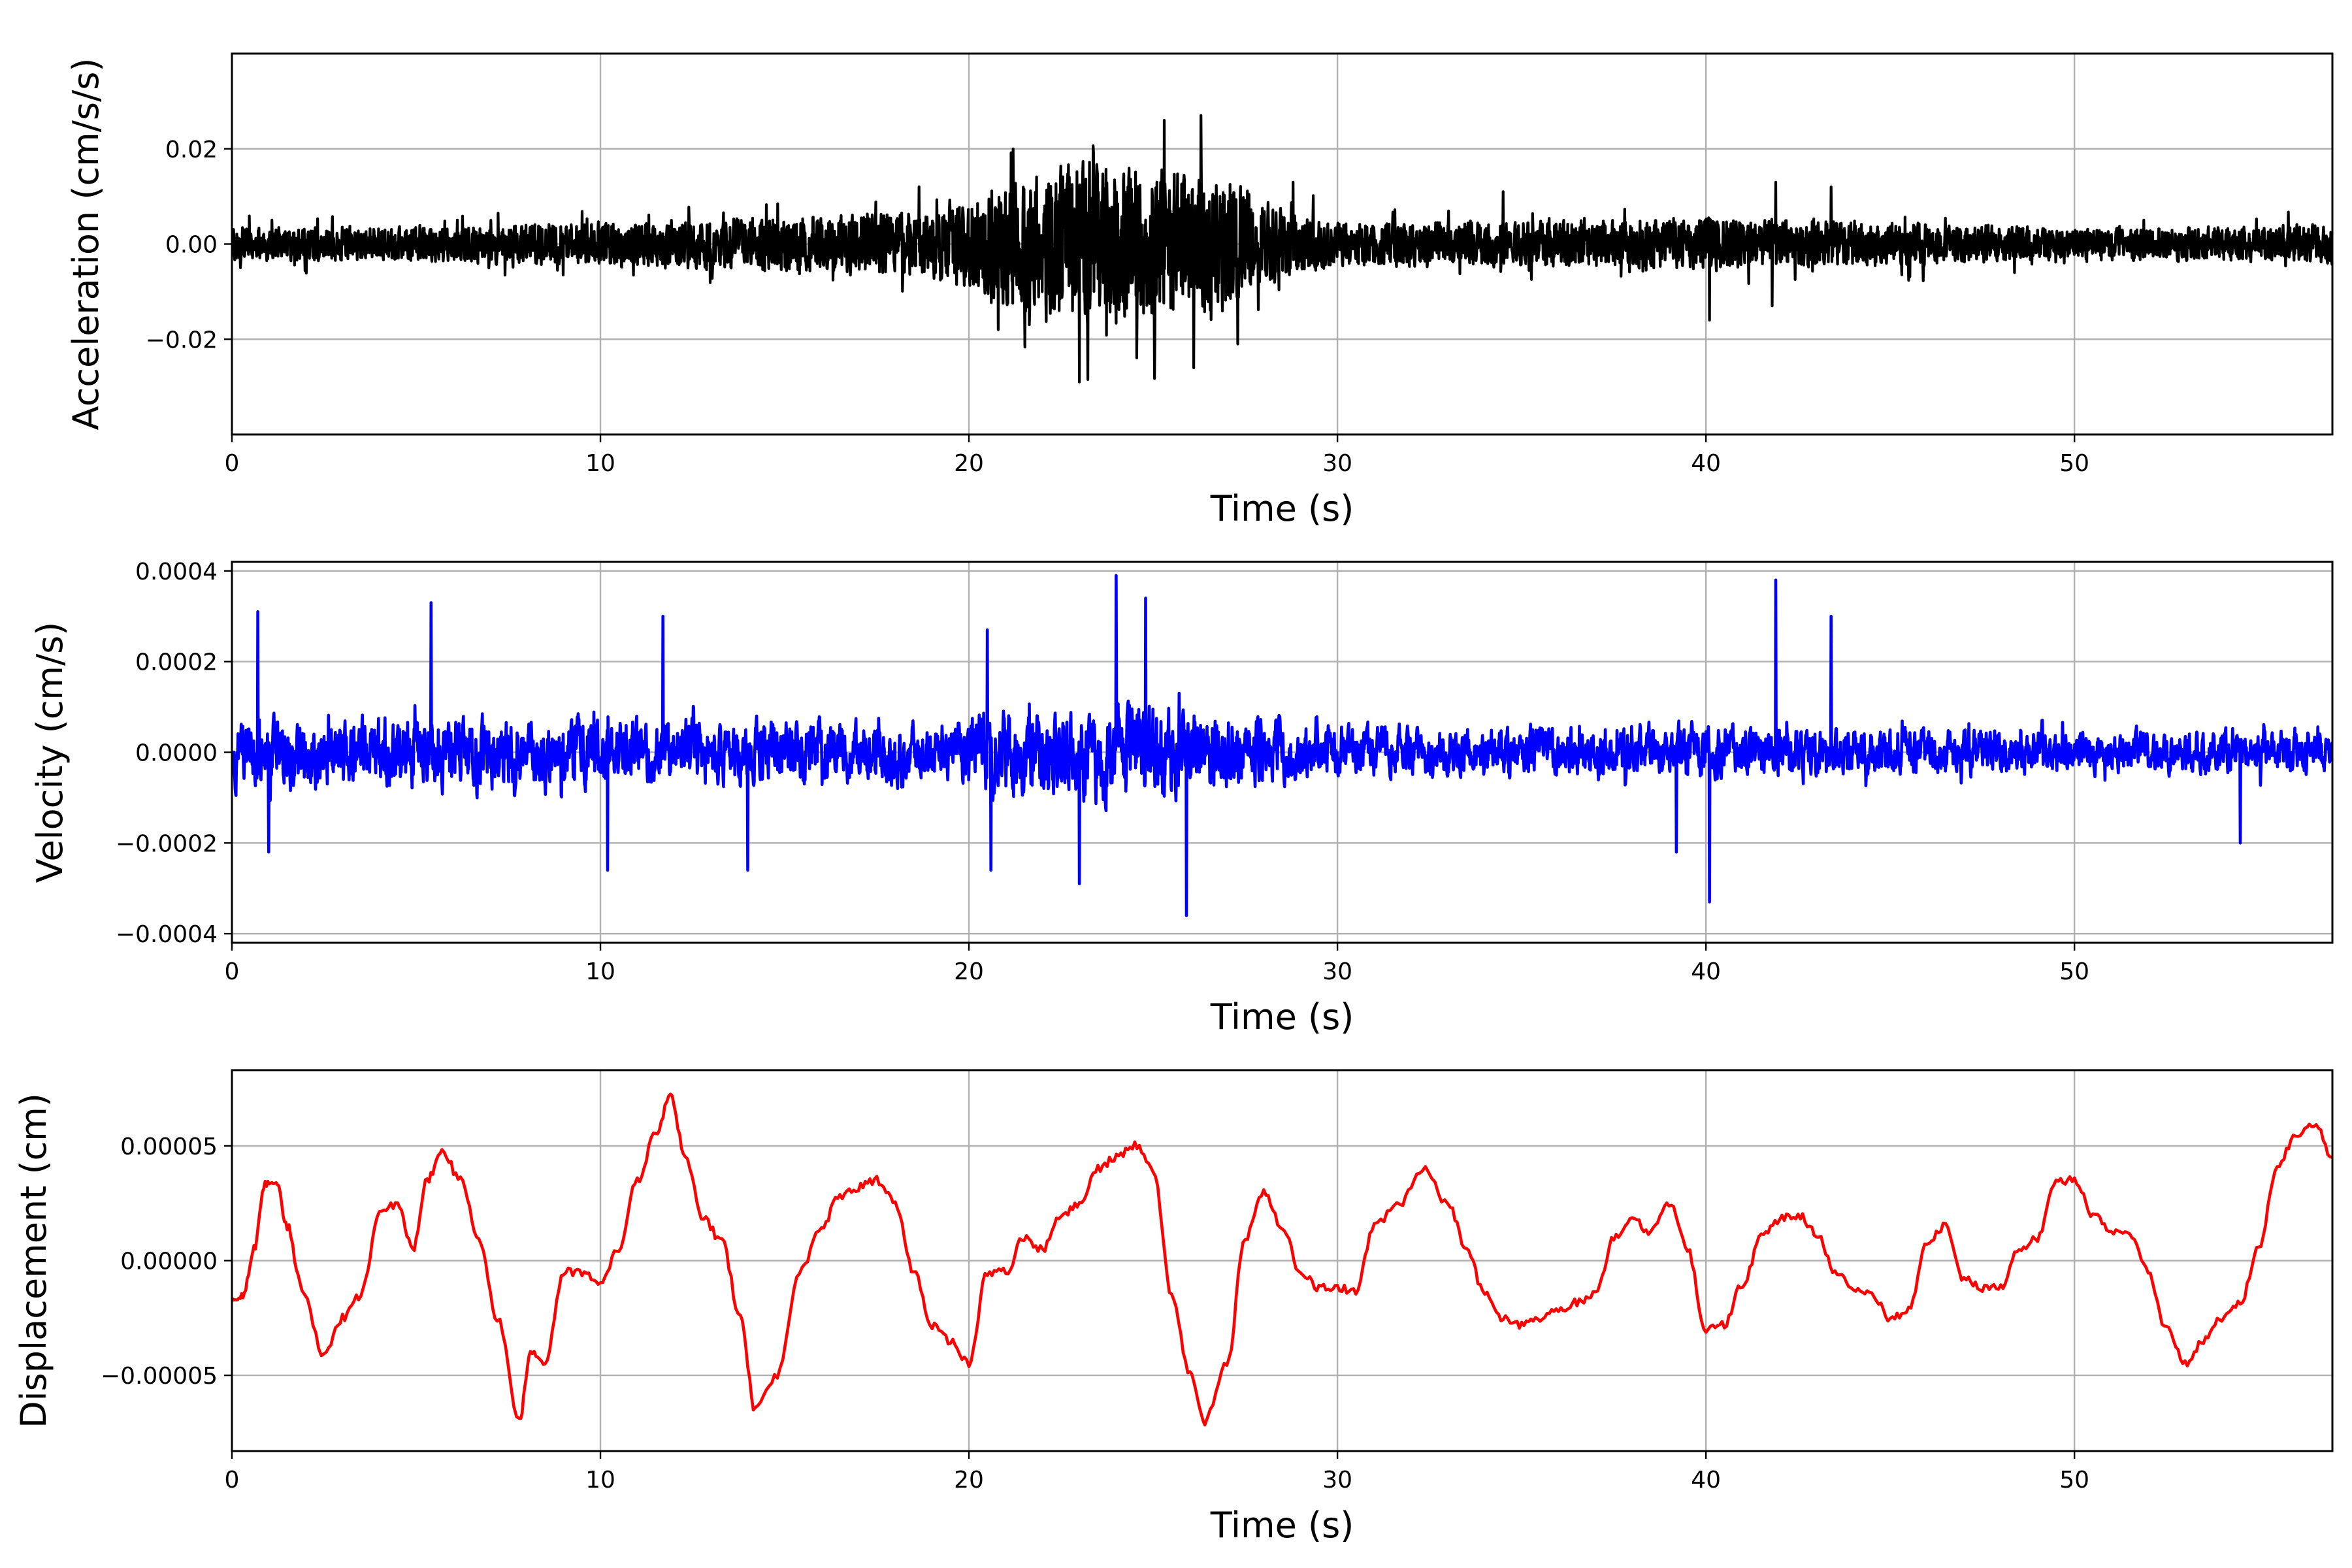  I want to click on y-axis-label: Velocity (cm/s), so click(50, 752).